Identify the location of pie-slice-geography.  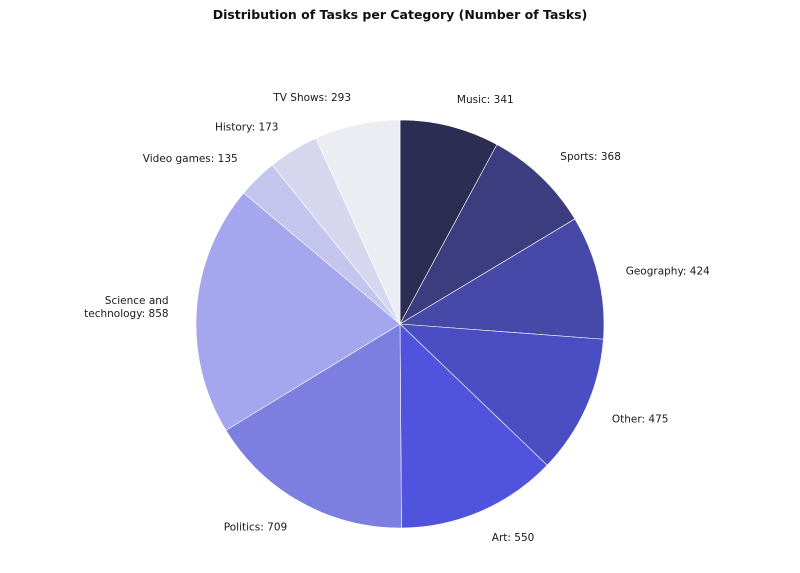
(502, 279).